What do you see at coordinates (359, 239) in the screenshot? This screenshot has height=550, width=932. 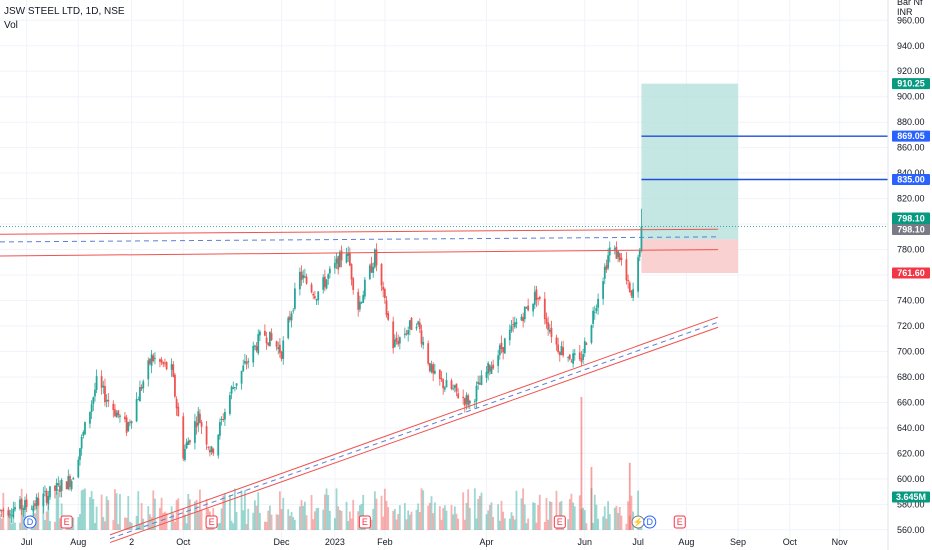 I see `resistance-mid-line` at bounding box center [359, 239].